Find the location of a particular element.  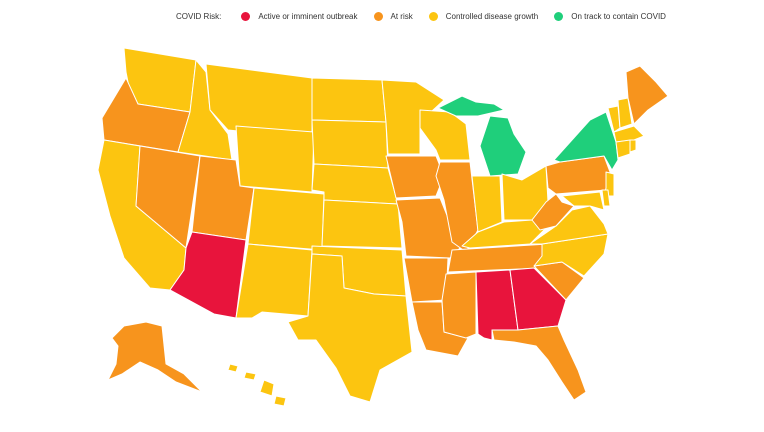

legend-item-controlled: Controlled disease growth is located at coordinates (483, 16).